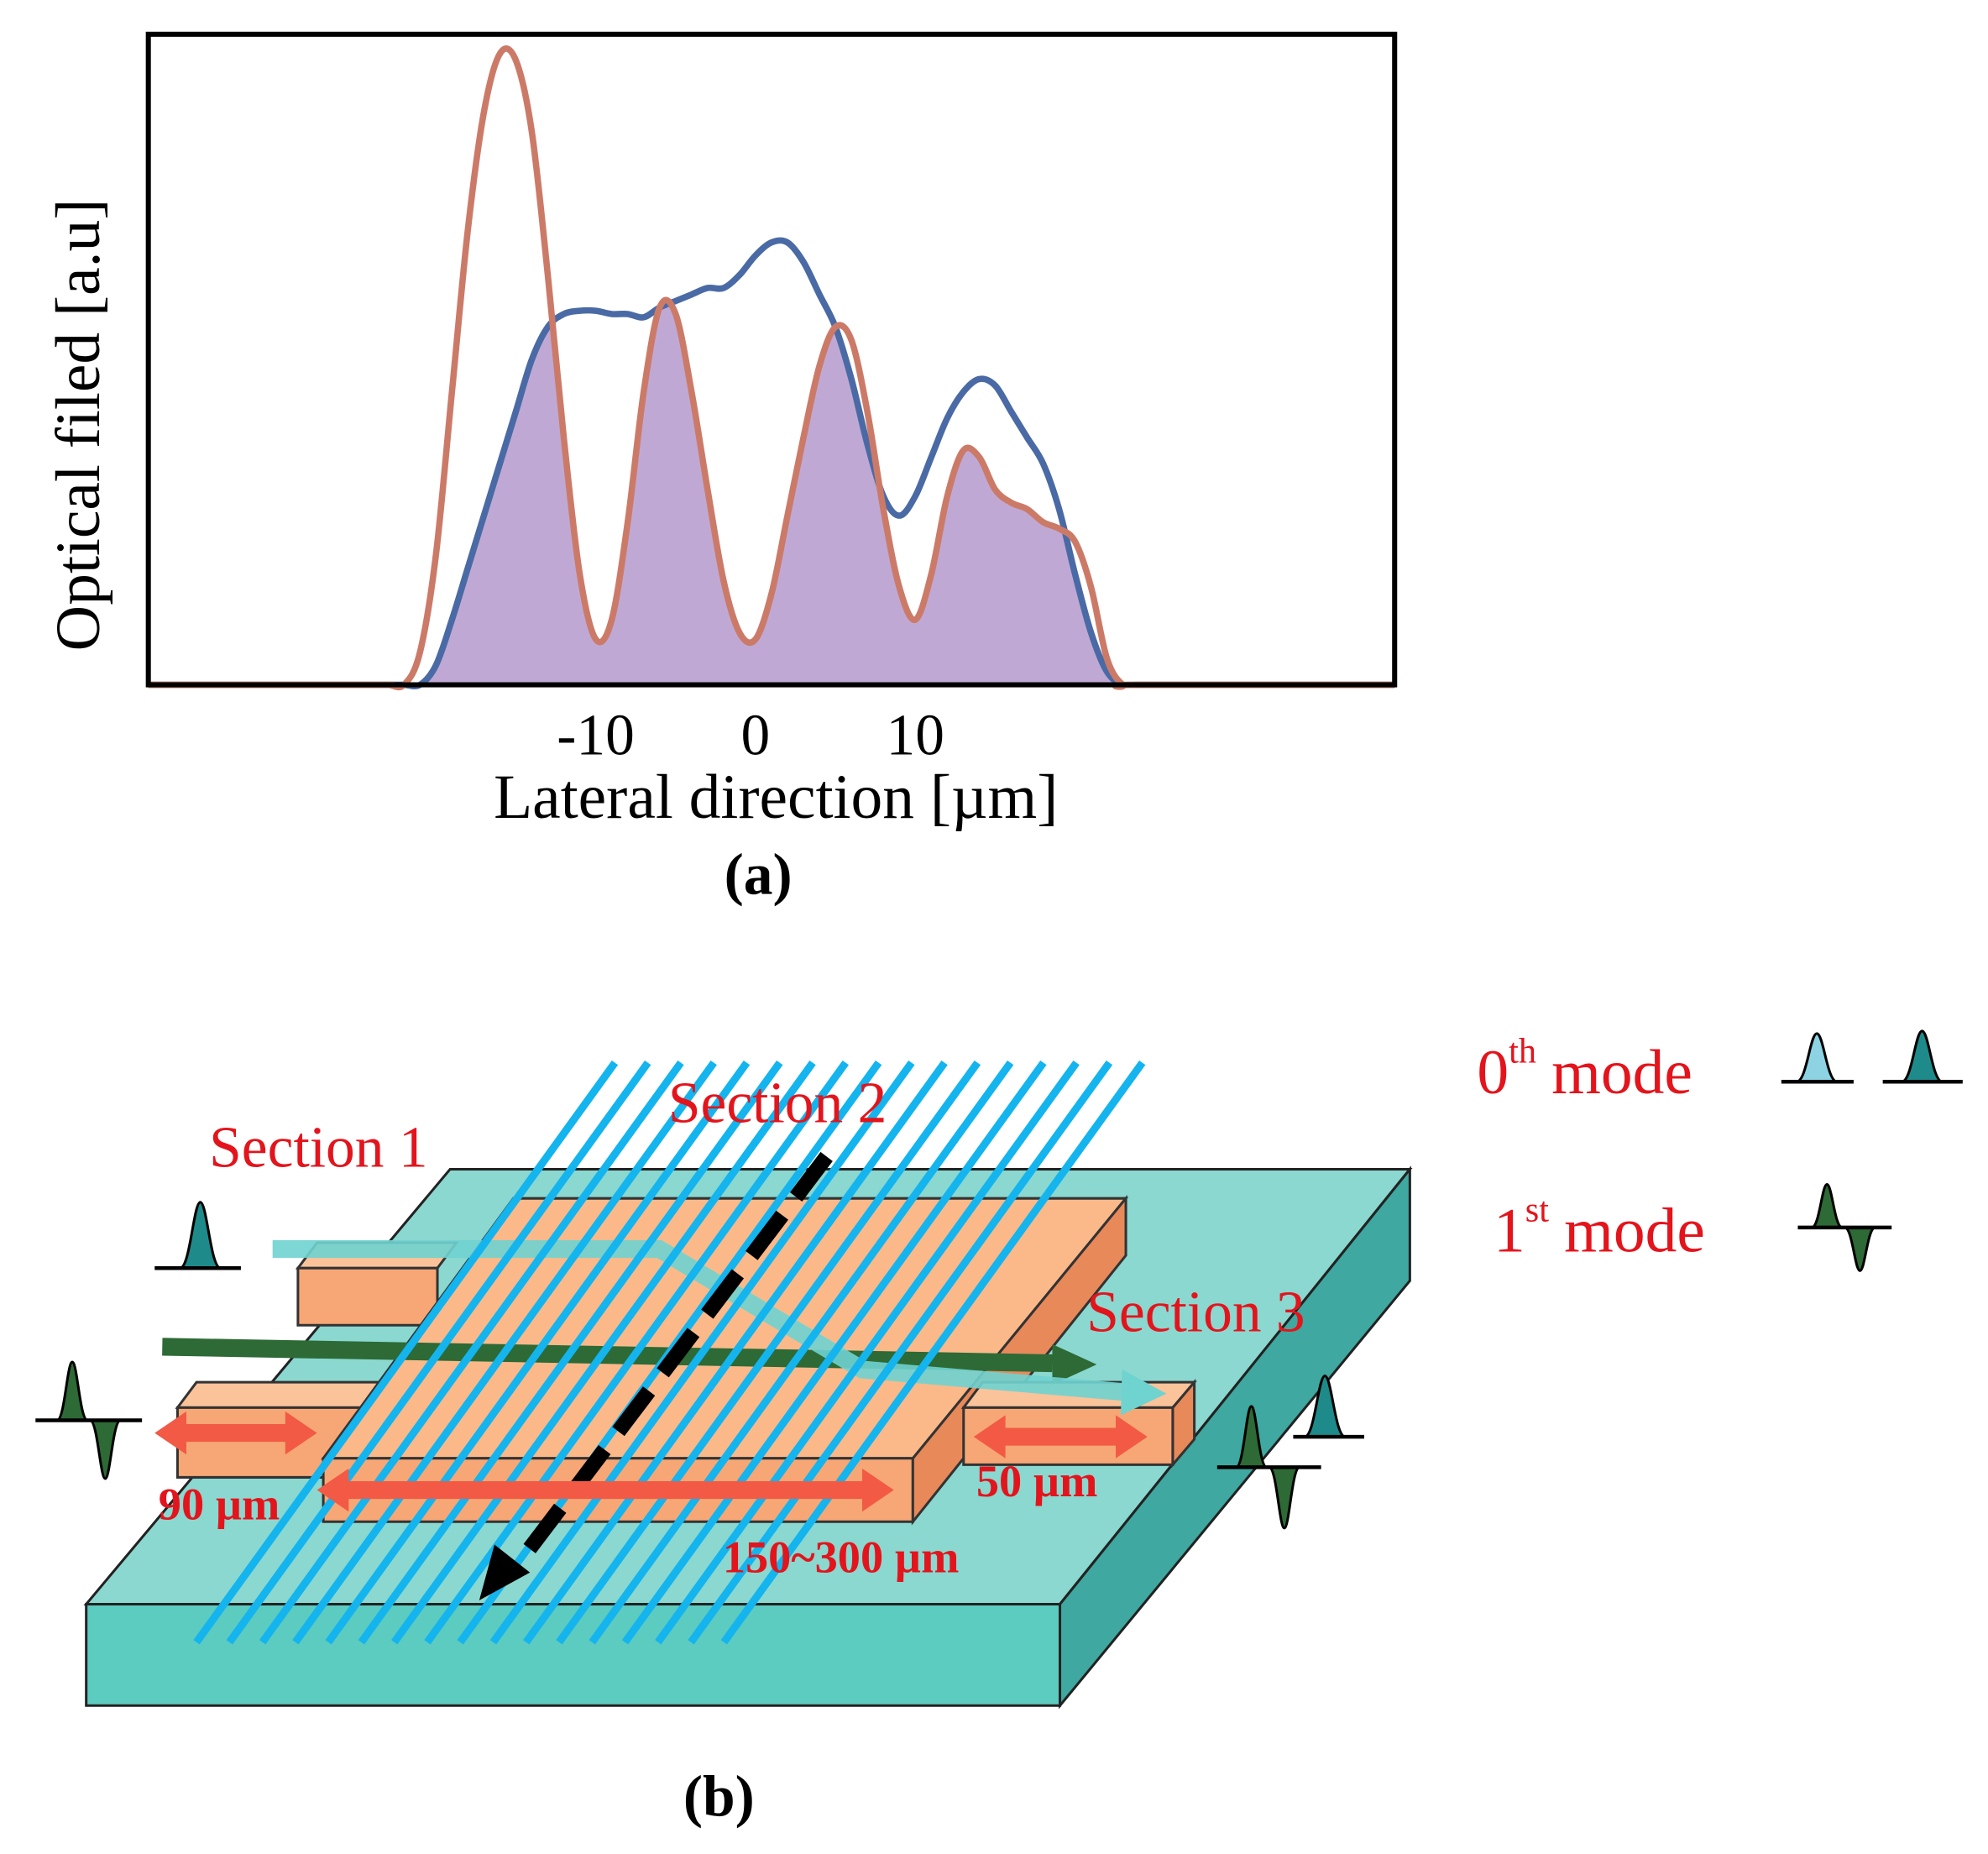 This screenshot has width=1988, height=1854. Describe the element at coordinates (1509, 1231) in the screenshot. I see `mode-order: 1` at that location.